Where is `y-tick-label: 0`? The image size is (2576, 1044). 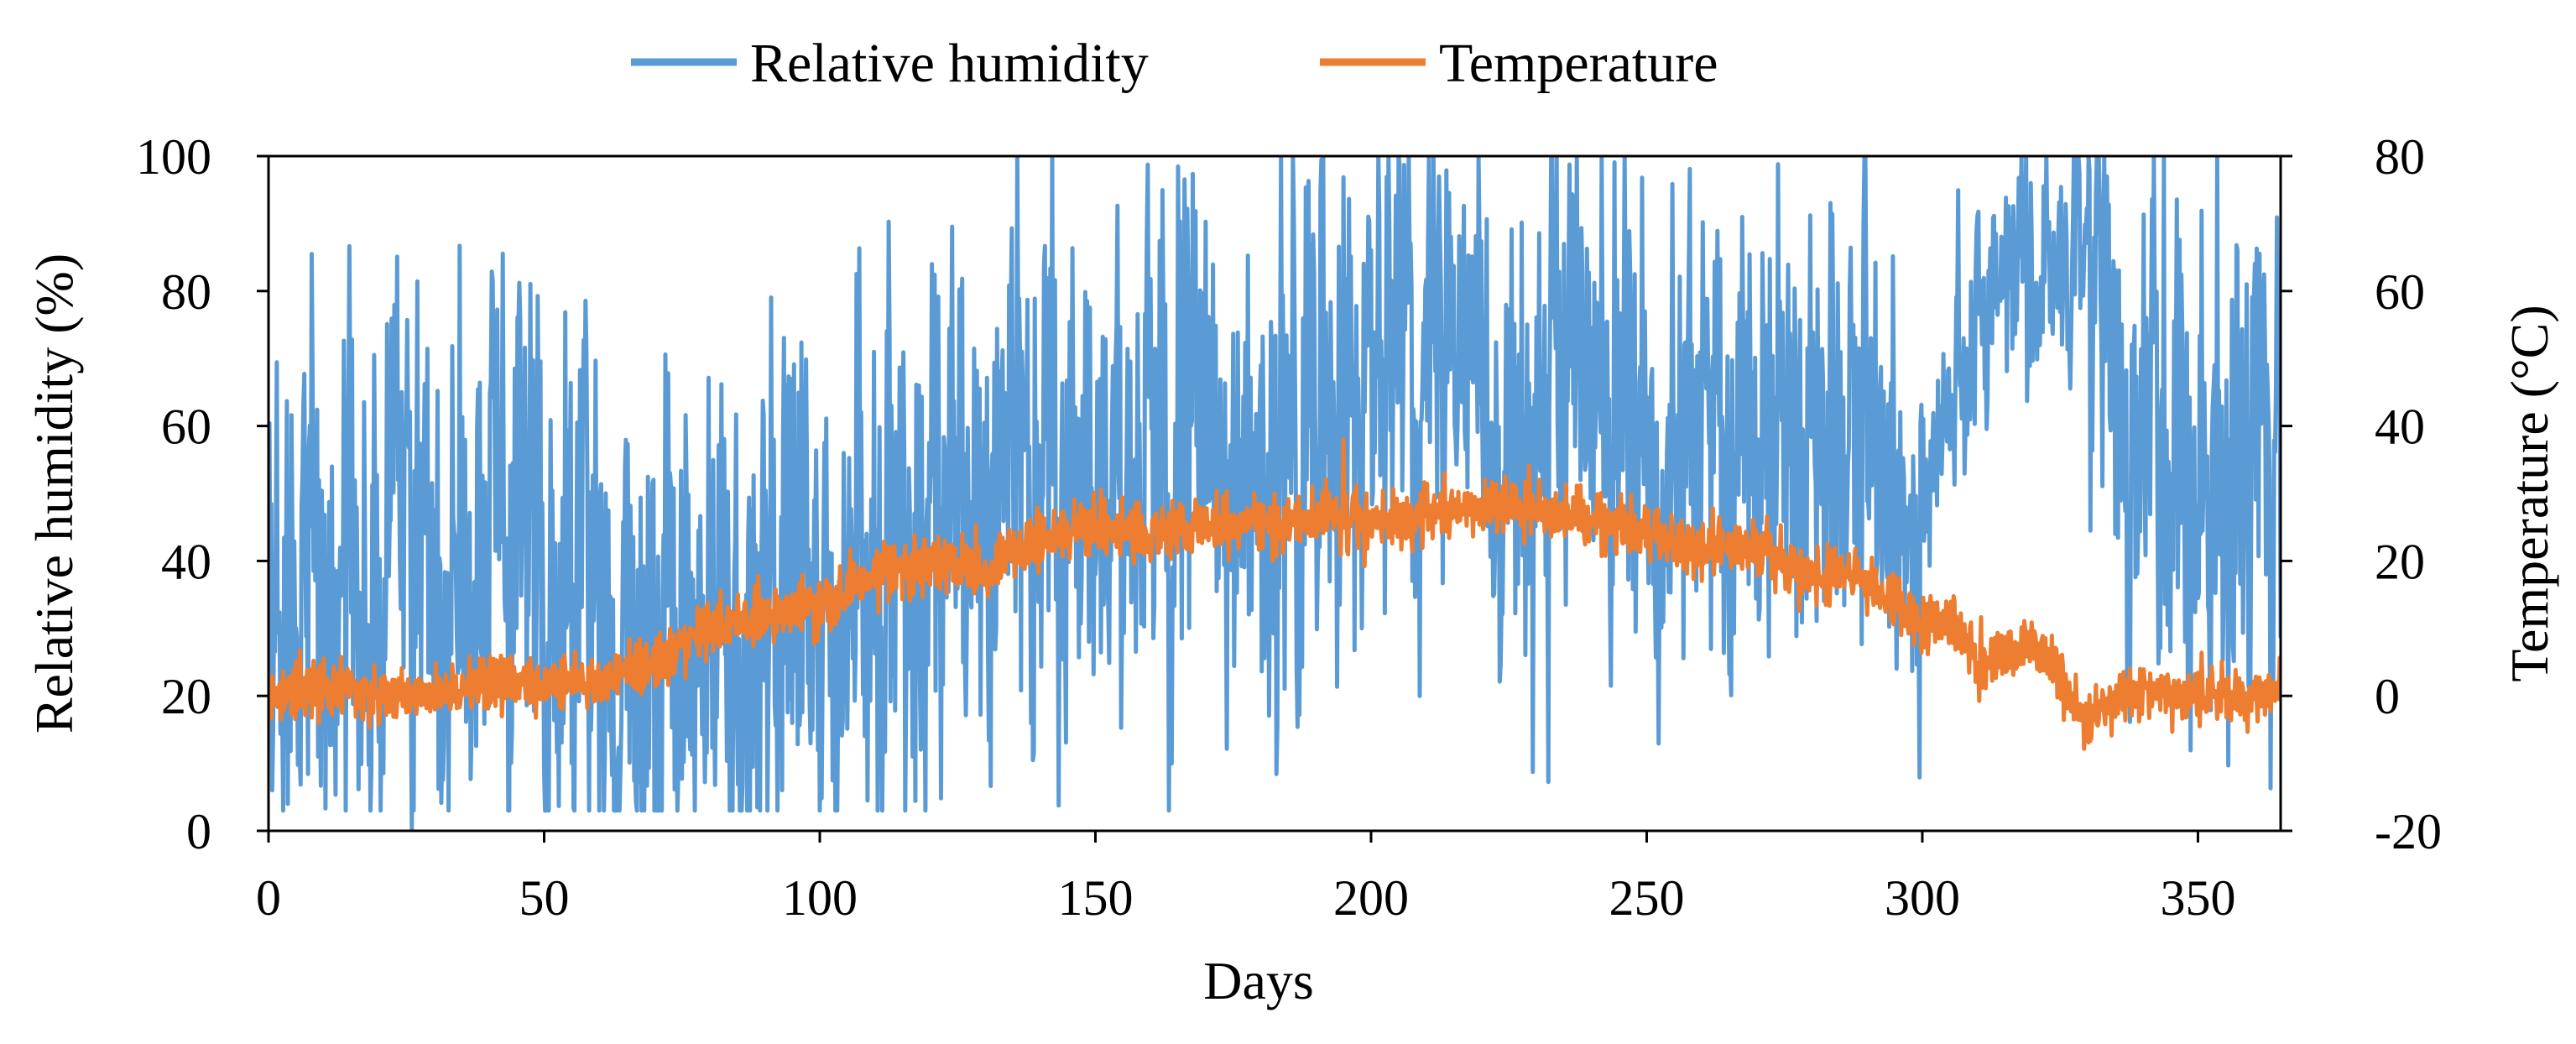 y-tick-label: 0 is located at coordinates (198, 832).